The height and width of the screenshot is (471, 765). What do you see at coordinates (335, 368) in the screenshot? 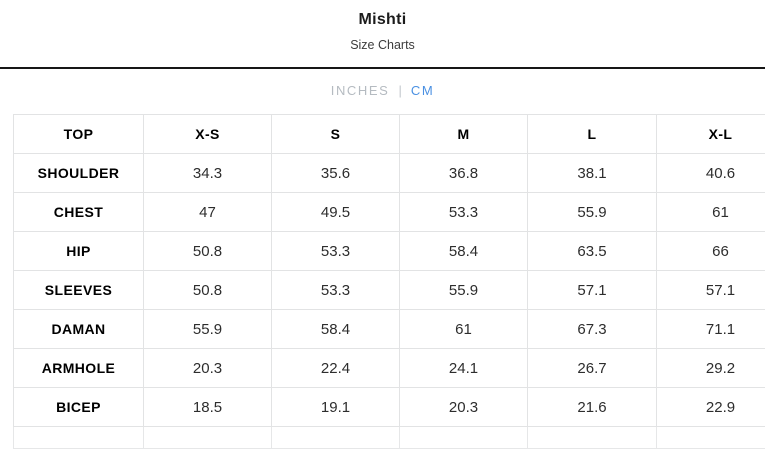
I see `size-value: 22.4` at bounding box center [335, 368].